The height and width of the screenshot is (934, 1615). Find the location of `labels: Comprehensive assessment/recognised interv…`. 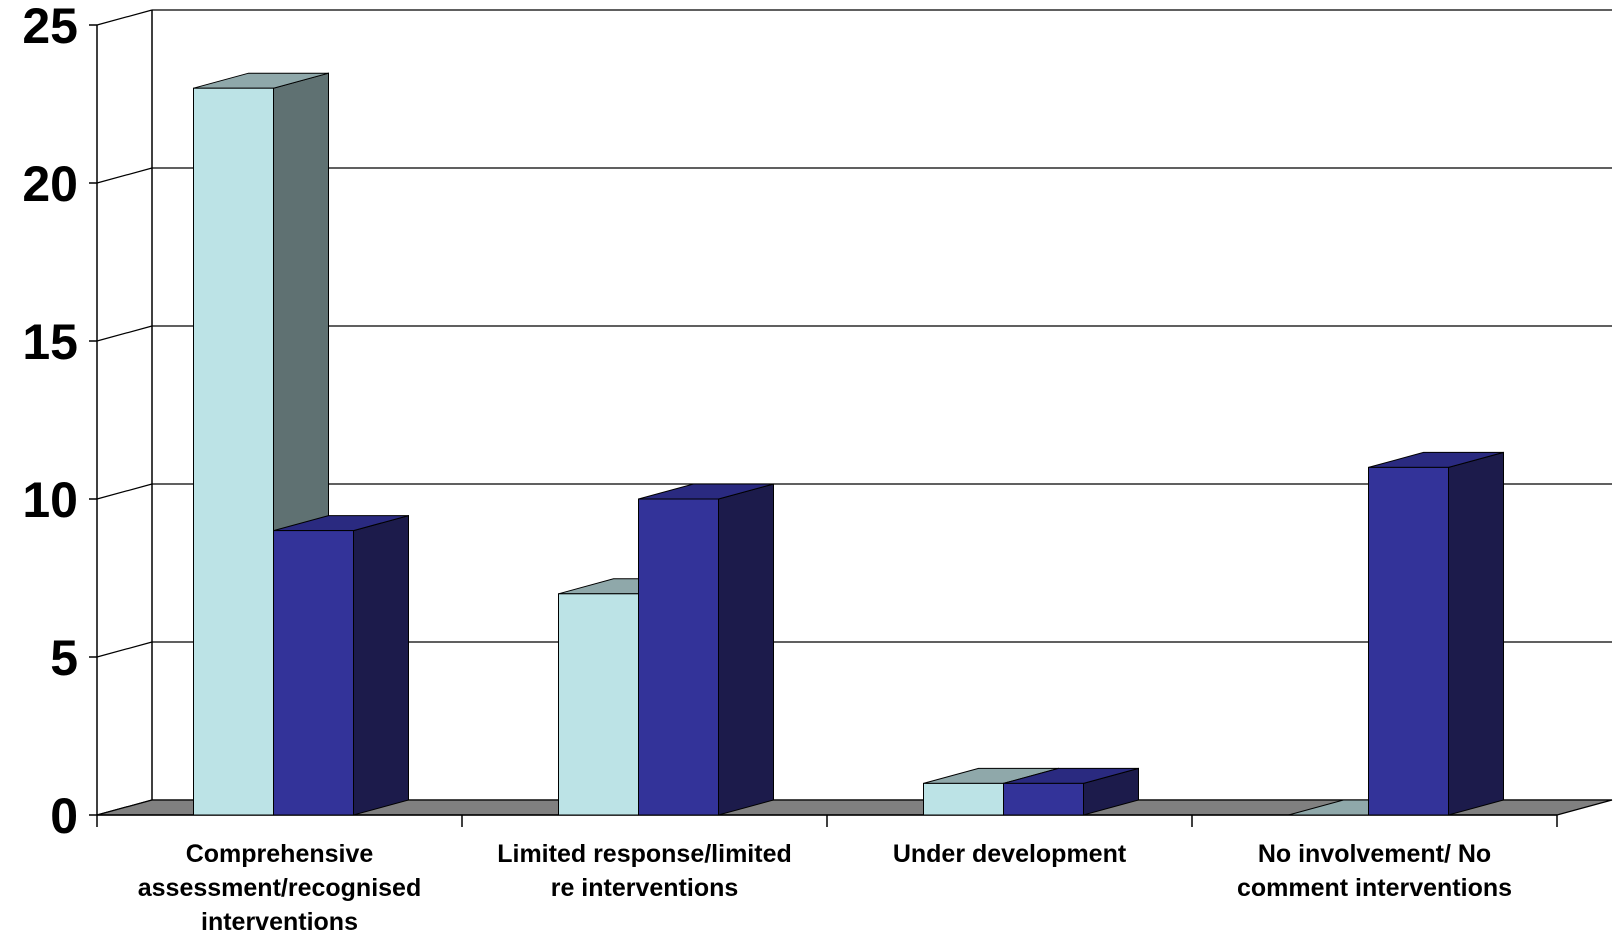

labels: Comprehensive assessment/recognised interv… is located at coordinates (825, 887).